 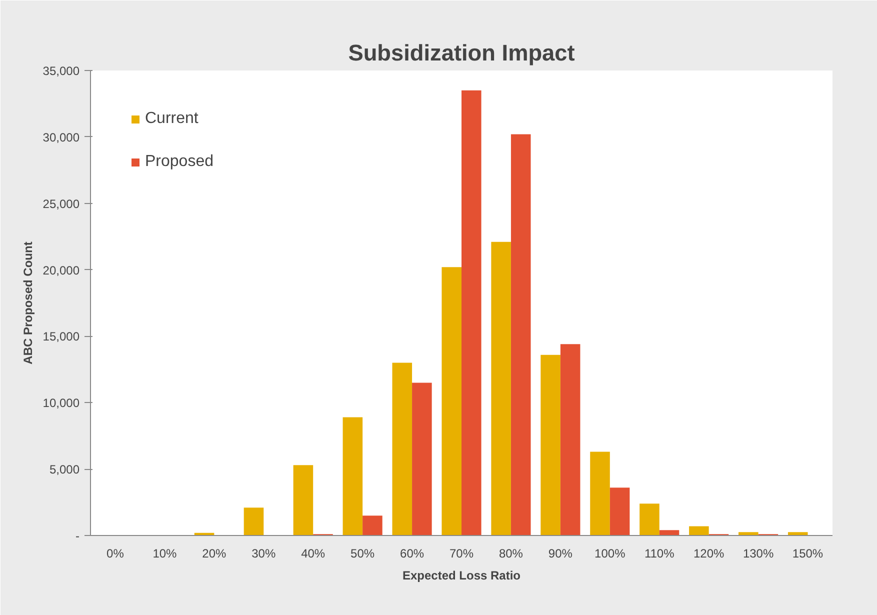 I want to click on y-tick-label: -, so click(x=78, y=536).